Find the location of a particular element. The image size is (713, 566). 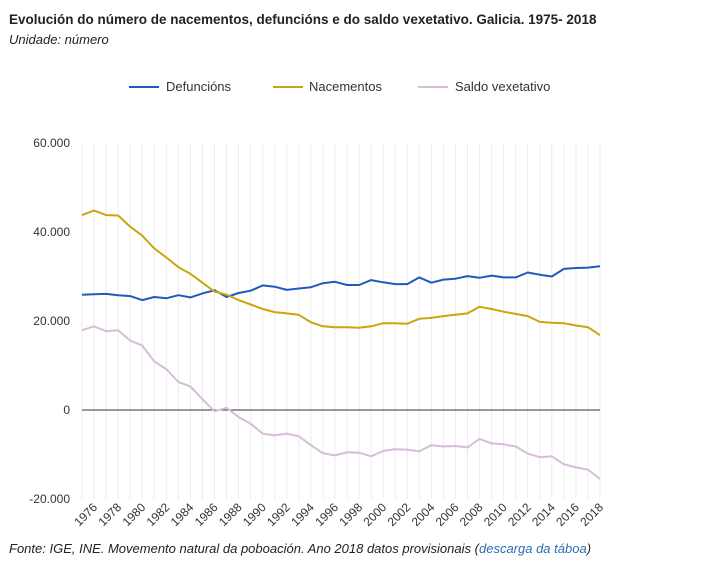

x-tick-label: 2010 is located at coordinates (495, 514).